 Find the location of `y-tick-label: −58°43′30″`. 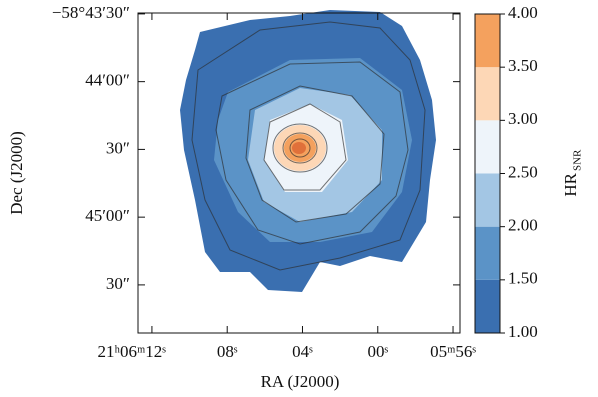

y-tick-label: −58°43′30″ is located at coordinates (91, 12).